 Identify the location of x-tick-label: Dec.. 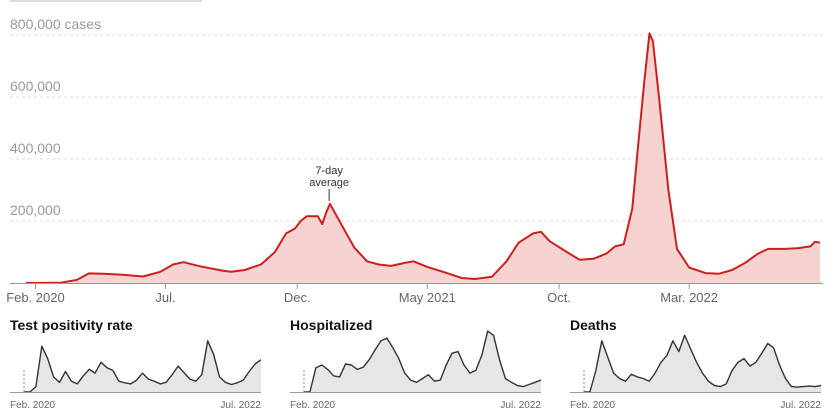
(297, 297).